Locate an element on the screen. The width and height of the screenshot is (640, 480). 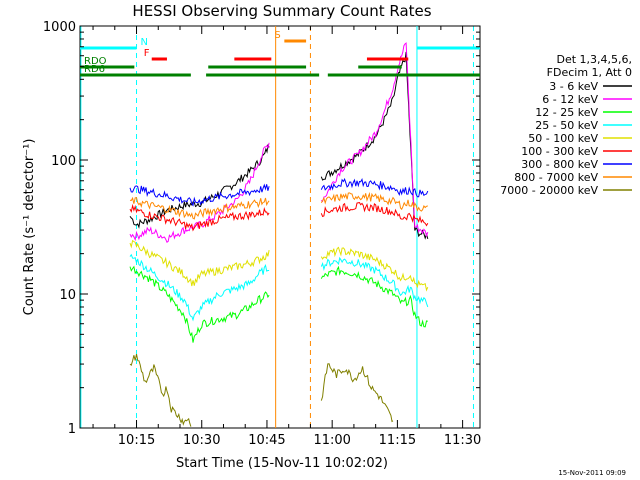
chart-title: HESSI Observing Summary Count Rates is located at coordinates (281, 11).